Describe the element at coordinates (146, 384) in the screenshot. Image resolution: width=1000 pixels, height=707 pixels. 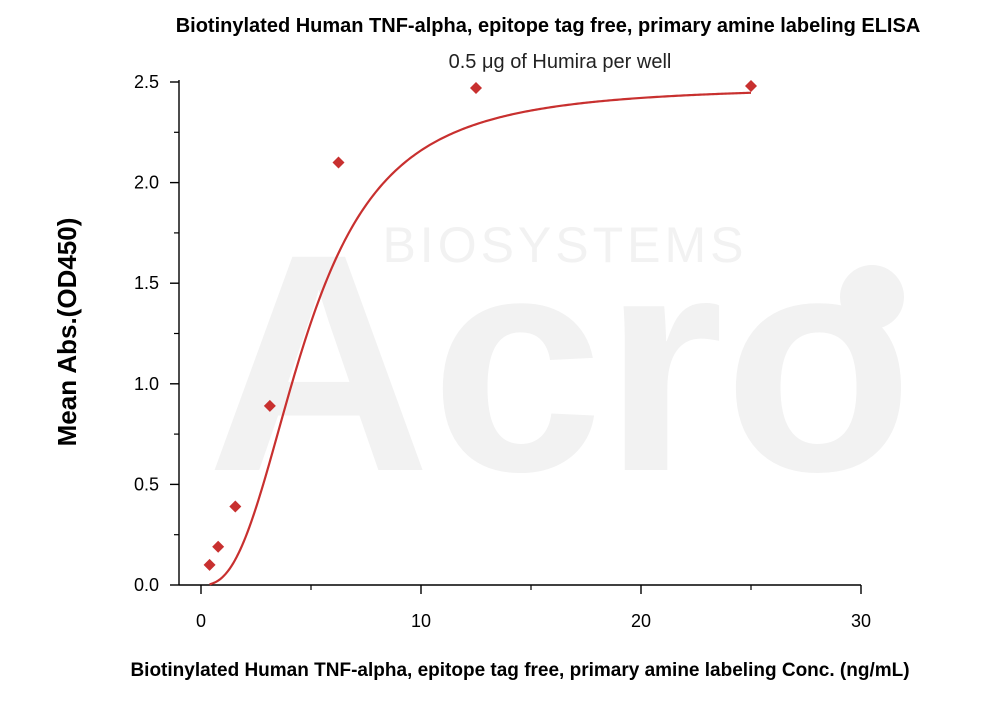
I see `y-tick-label: 1.0` at that location.